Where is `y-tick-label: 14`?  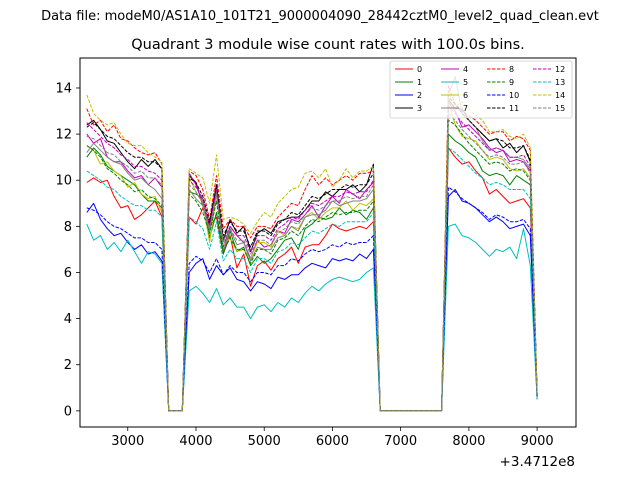
y-tick-label: 14 is located at coordinates (63, 88).